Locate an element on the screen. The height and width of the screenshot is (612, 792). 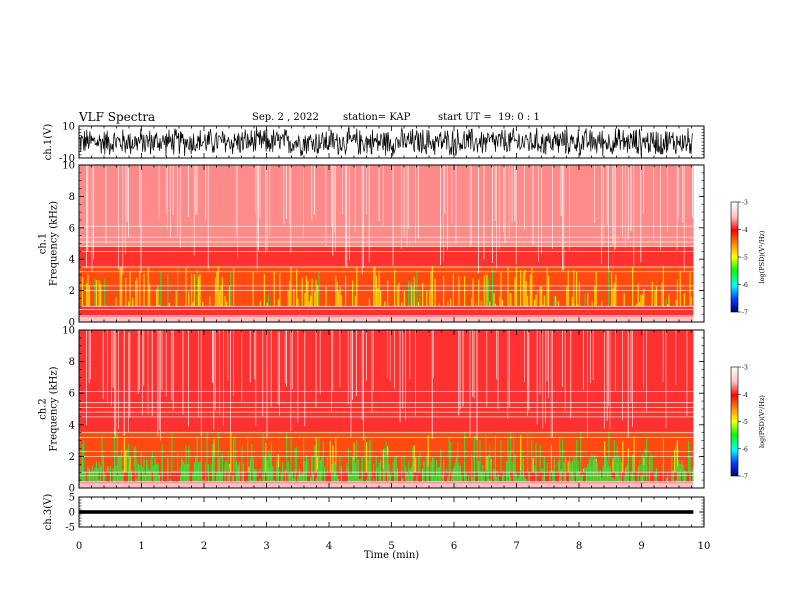
colorbar-tick-label: -7 is located at coordinates (745, 313).